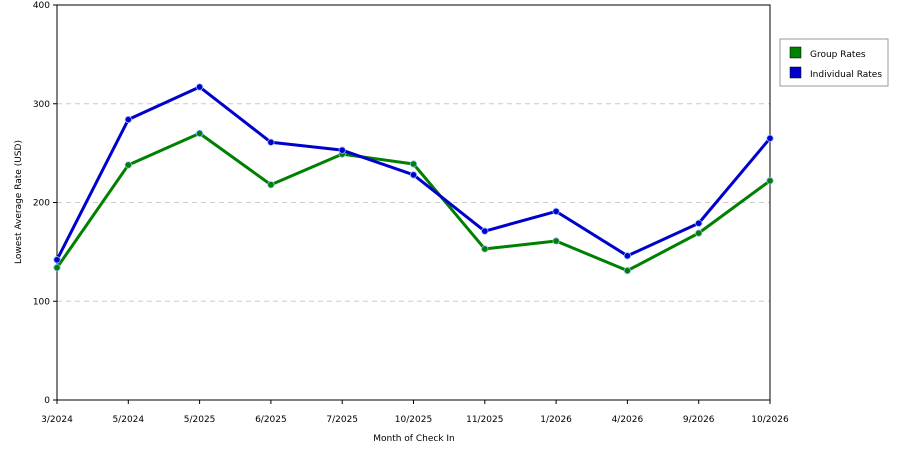 Image resolution: width=900 pixels, height=450 pixels. Describe the element at coordinates (19, 202) in the screenshot. I see `y-axis-title: Lowest Average Rate (USD)` at that location.